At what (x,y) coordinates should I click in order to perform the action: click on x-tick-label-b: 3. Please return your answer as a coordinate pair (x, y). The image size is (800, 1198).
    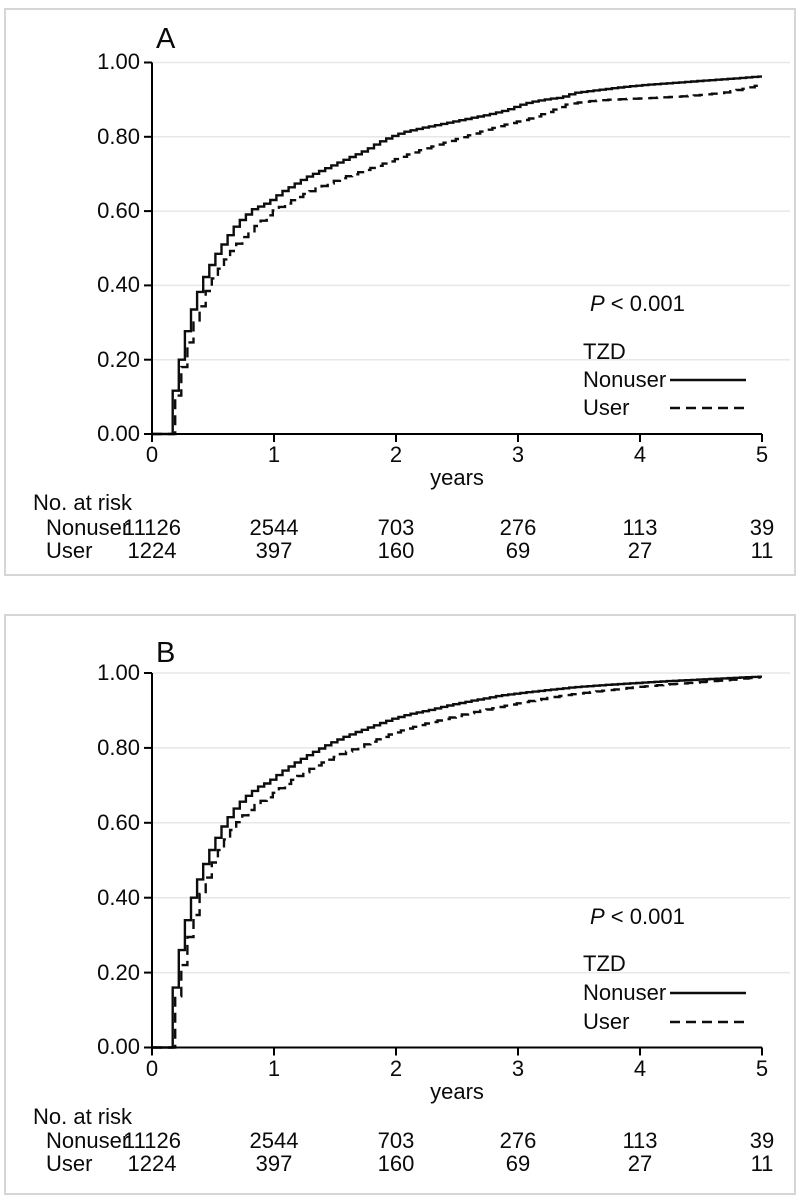
    Looking at the image, I should click on (518, 1068).